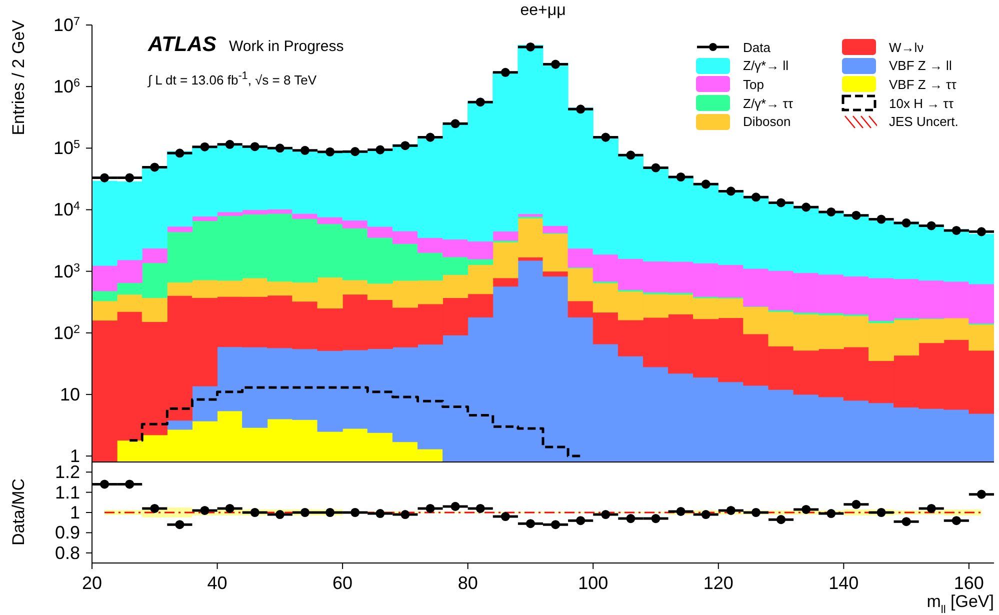 The width and height of the screenshot is (999, 615). I want to click on legend-label: W→lν, so click(906, 47).